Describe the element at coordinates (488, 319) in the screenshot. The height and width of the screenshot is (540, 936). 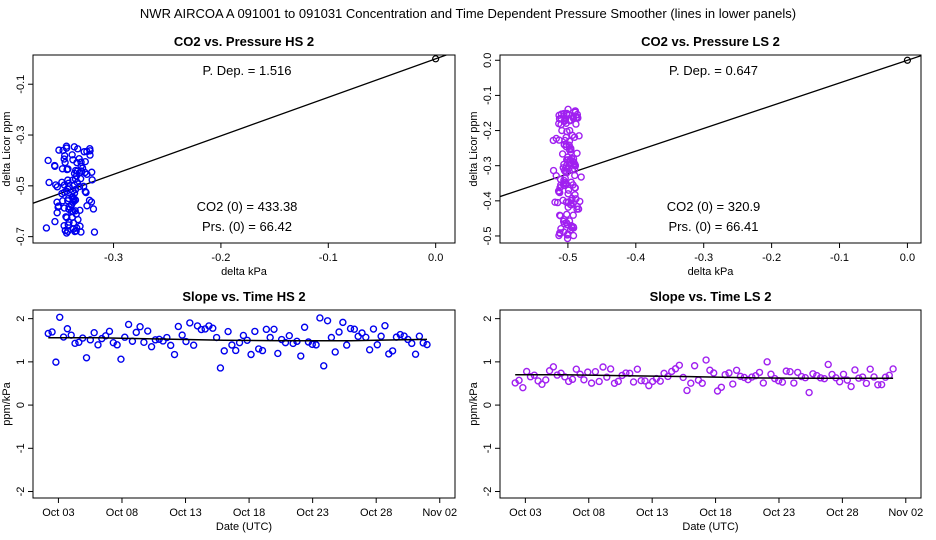
I see `y-tick-label: 2` at that location.